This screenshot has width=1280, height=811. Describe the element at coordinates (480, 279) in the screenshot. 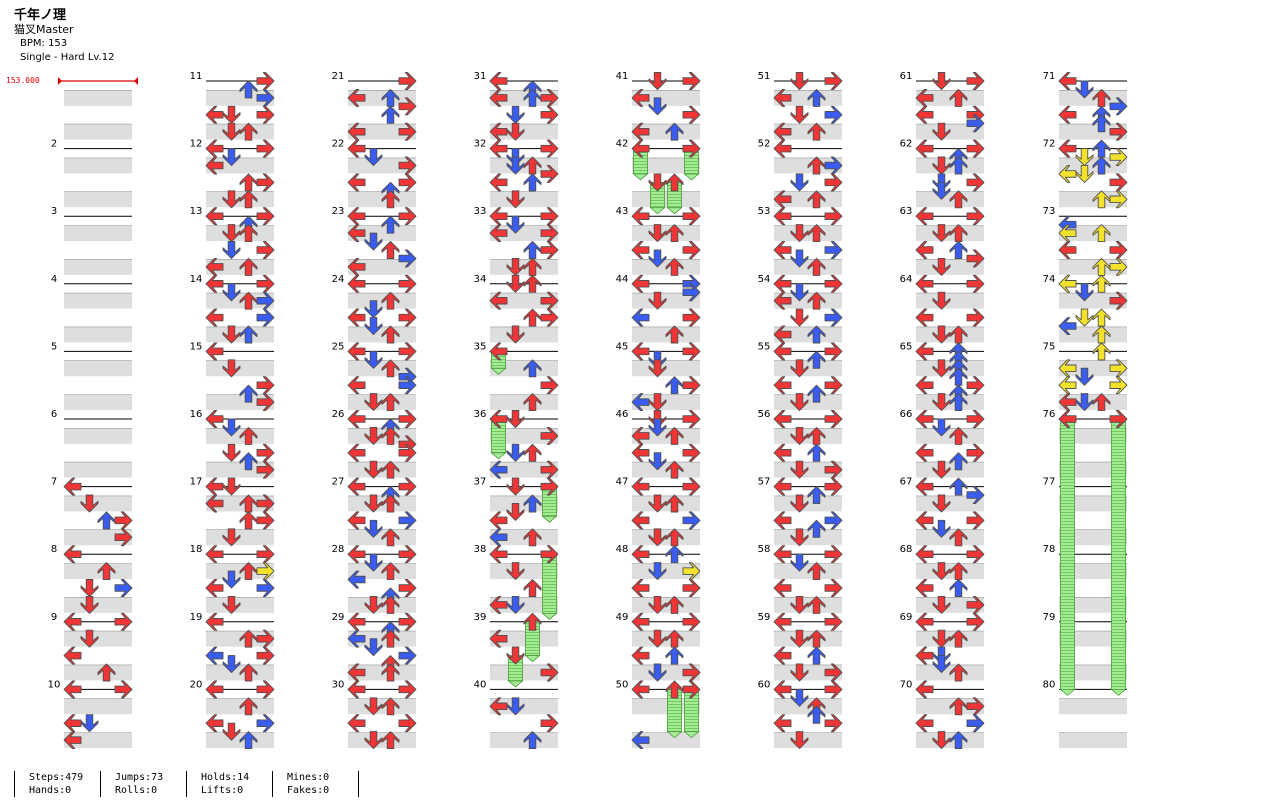

I see `measure-number: 34` at that location.